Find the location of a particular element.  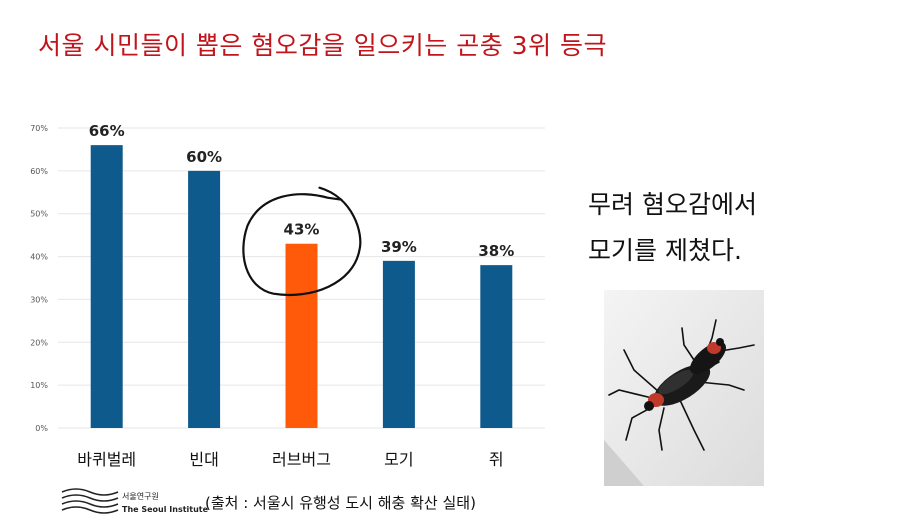

chart-title: 서울 시민들이 뽑은 혐오감을 일으키는 곤충 3위 등극 is located at coordinates (323, 45).